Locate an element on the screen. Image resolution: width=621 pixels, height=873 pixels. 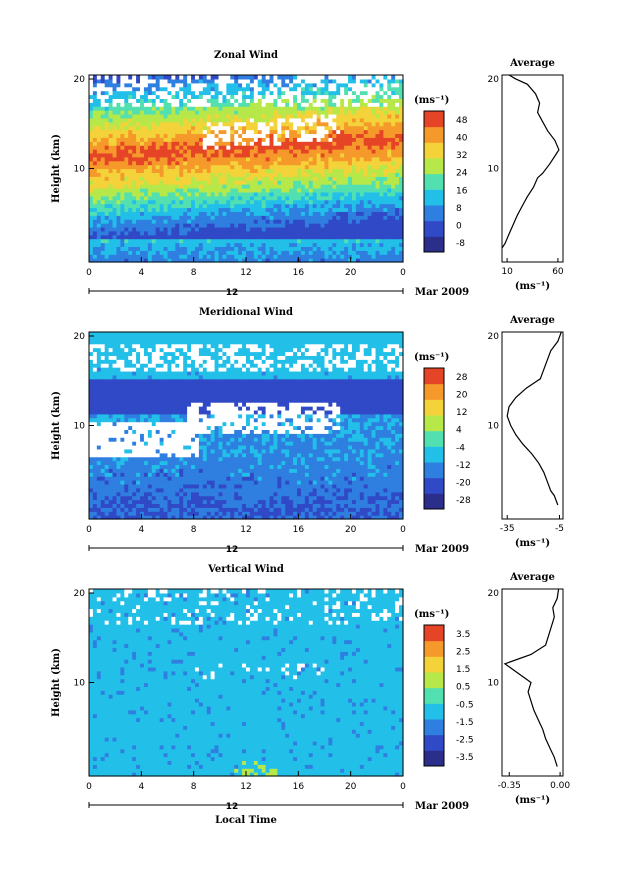
x-tick-label: 12 is located at coordinates (245, 273).